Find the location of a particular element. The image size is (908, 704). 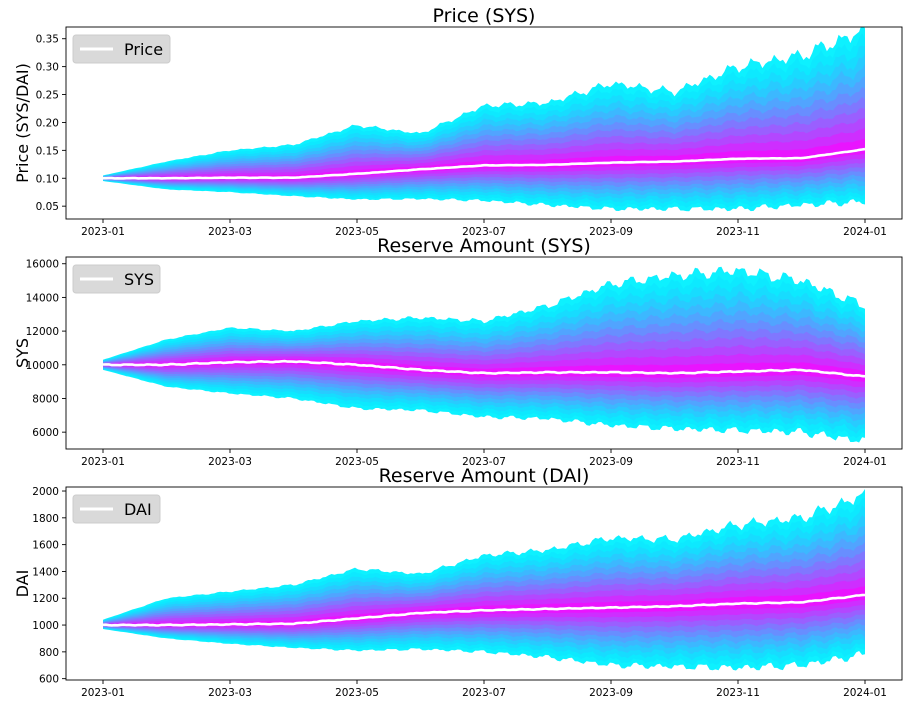

y-tick-label: 800 is located at coordinates (49, 653).